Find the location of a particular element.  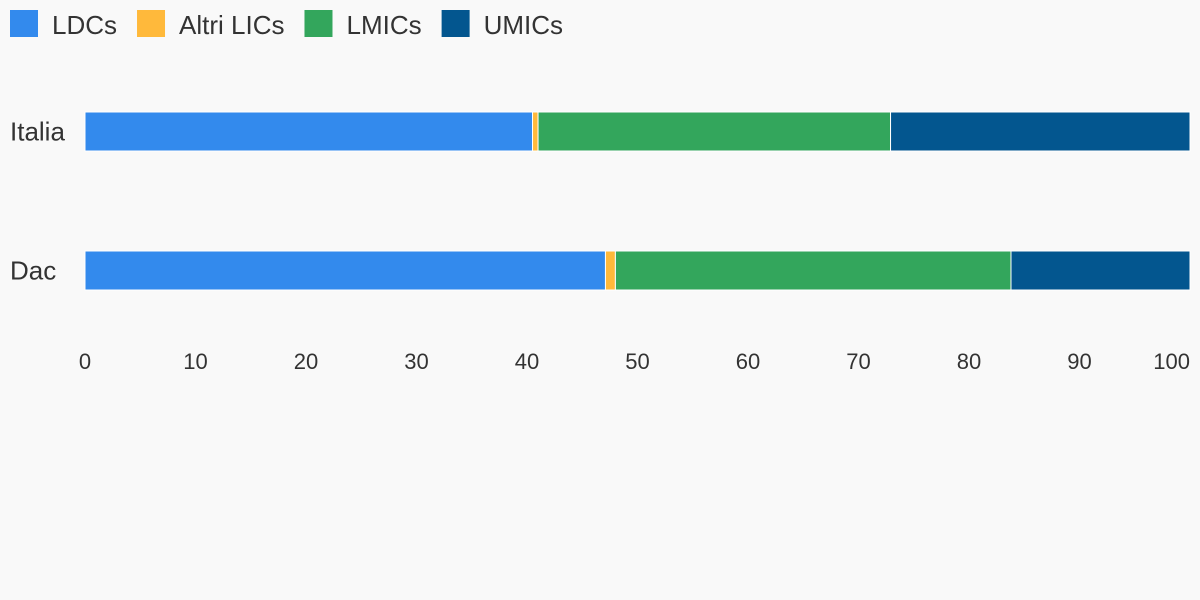

x-tick-label: 20 is located at coordinates (306, 361).